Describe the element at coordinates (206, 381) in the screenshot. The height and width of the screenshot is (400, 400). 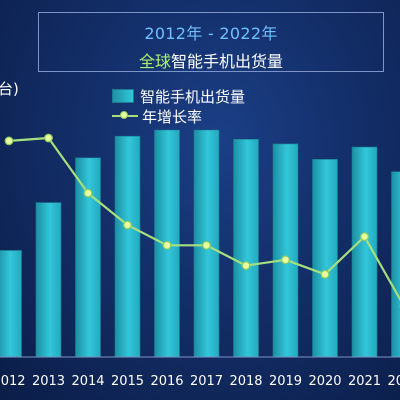
I see `x-tick-label-2017: 2017` at that location.